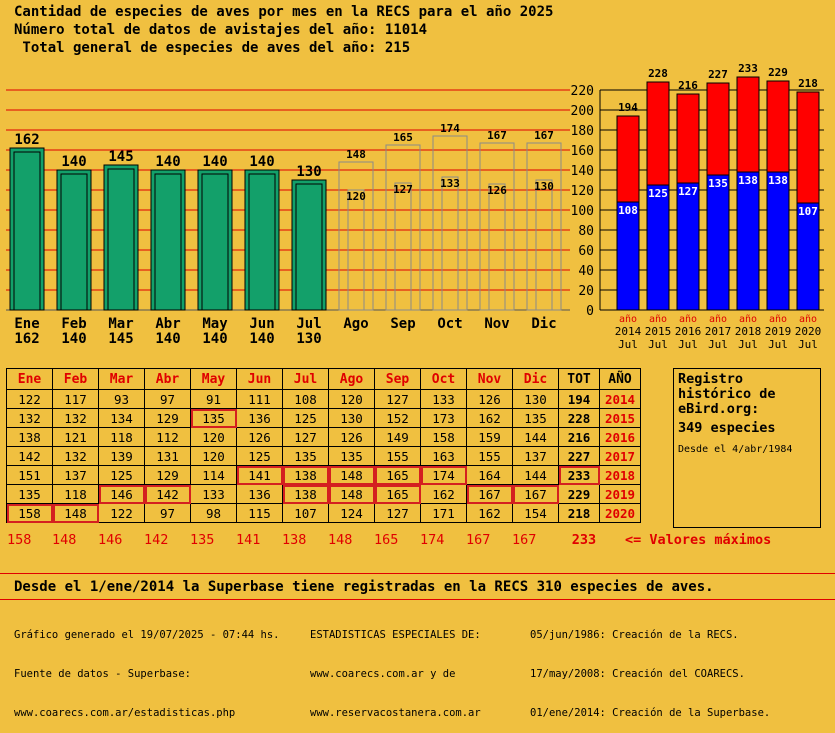  Describe the element at coordinates (628, 331) in the screenshot. I see `hist-year-label-2014: 2014` at that location.